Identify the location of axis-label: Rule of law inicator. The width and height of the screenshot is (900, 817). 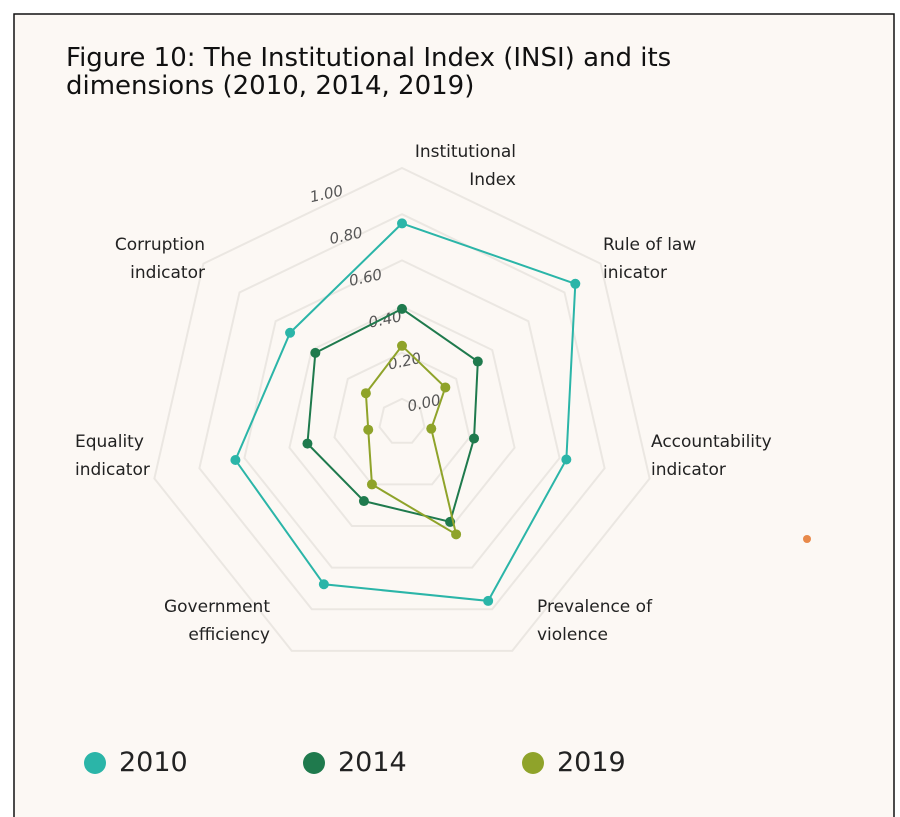
(649, 259).